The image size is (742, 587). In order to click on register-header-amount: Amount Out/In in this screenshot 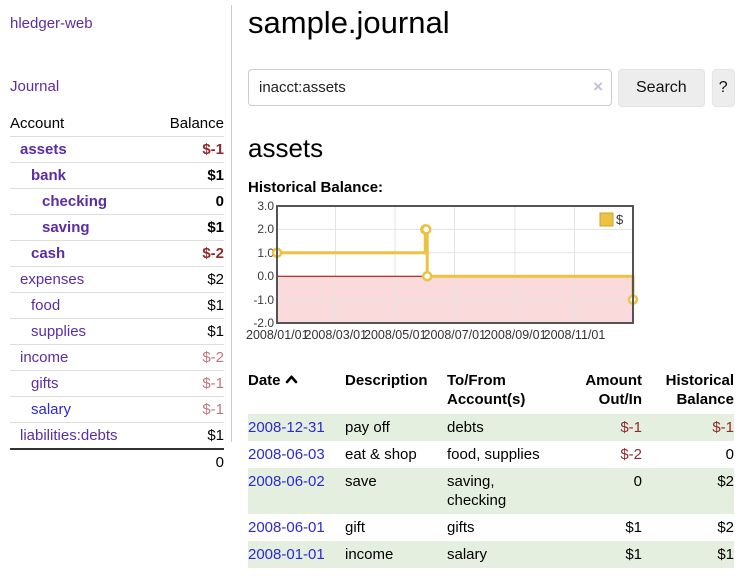, I will do `click(613, 390)`.